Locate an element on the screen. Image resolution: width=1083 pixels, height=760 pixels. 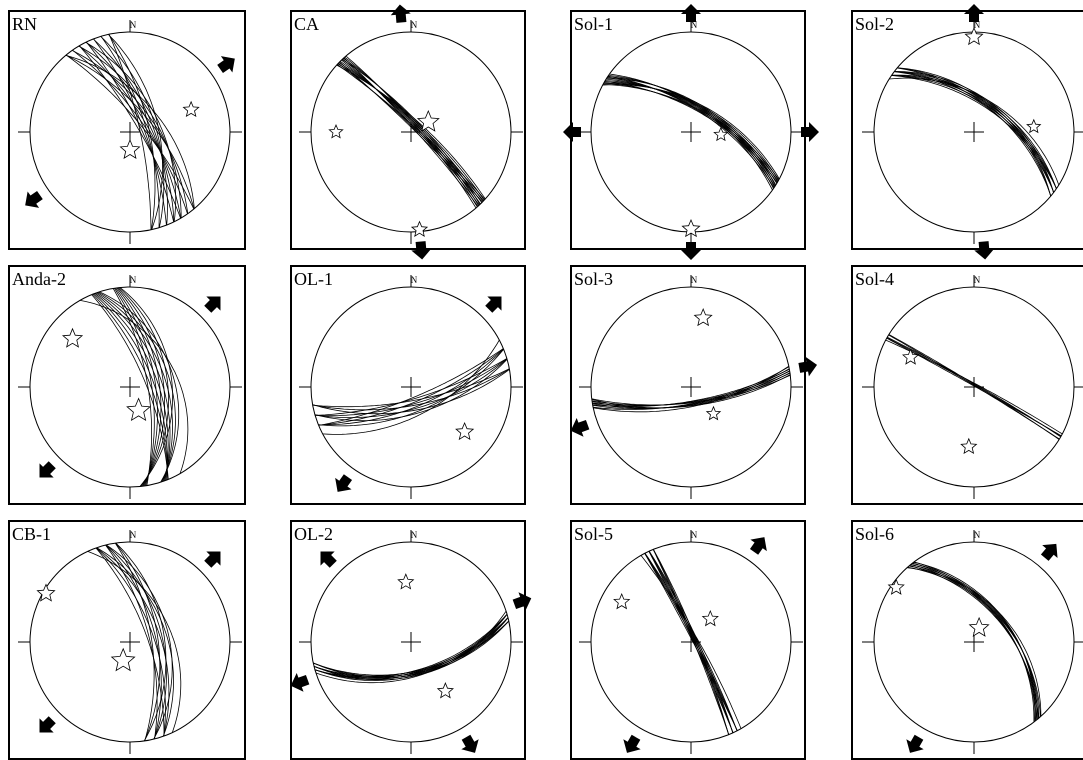
stereonet-panel: N Sol-1 is located at coordinates (691, 132).